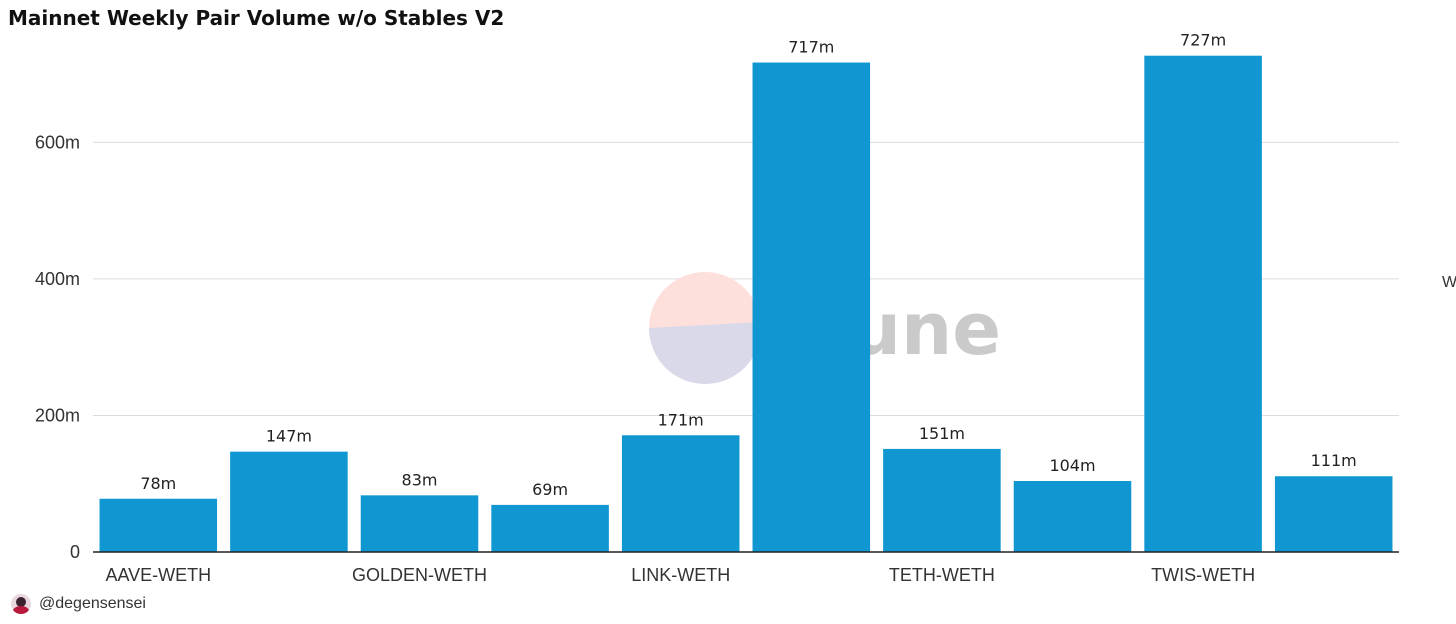  What do you see at coordinates (57, 347) in the screenshot?
I see `y-axis-ticks: 0 200m 400m 600m` at bounding box center [57, 347].